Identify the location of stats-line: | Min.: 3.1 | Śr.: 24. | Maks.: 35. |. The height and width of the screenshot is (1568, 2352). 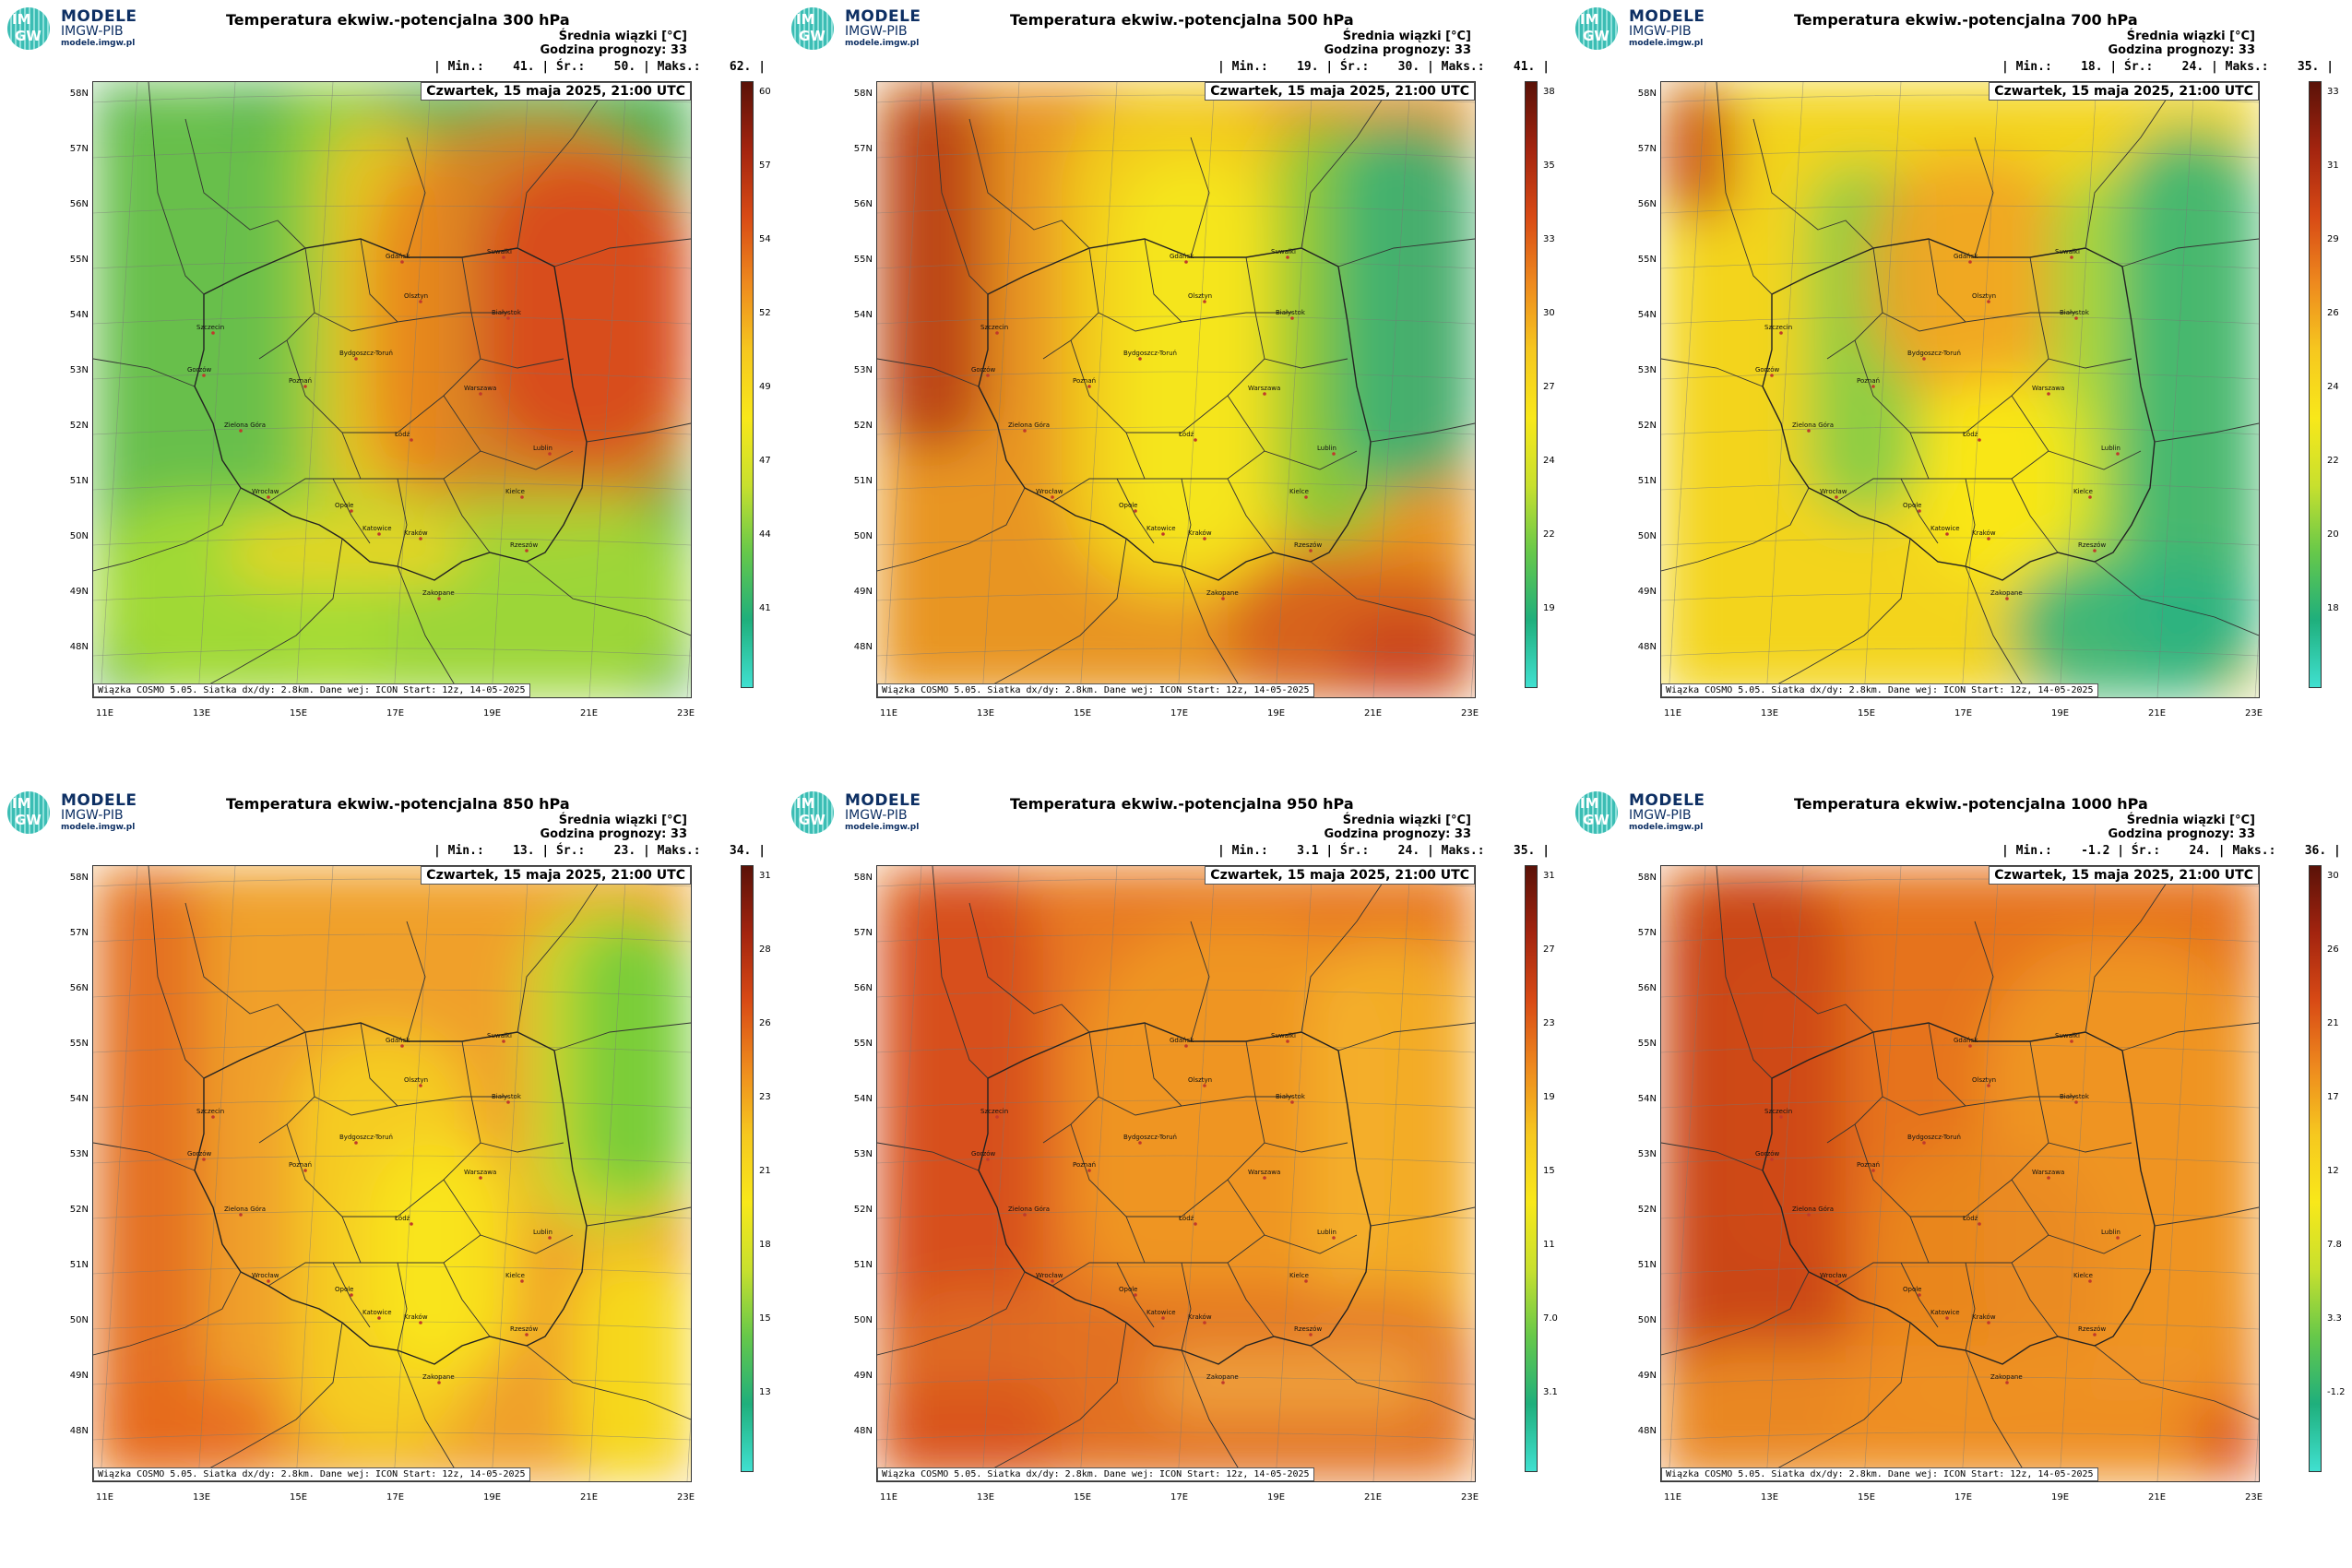
(1384, 851).